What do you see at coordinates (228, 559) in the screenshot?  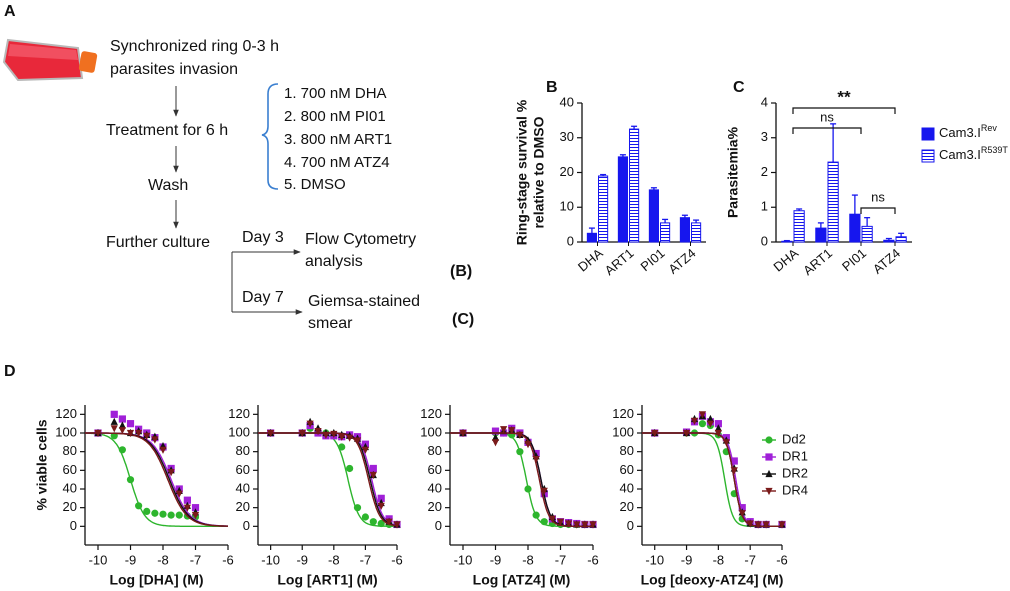 I see `x-tick-label: -6` at bounding box center [228, 559].